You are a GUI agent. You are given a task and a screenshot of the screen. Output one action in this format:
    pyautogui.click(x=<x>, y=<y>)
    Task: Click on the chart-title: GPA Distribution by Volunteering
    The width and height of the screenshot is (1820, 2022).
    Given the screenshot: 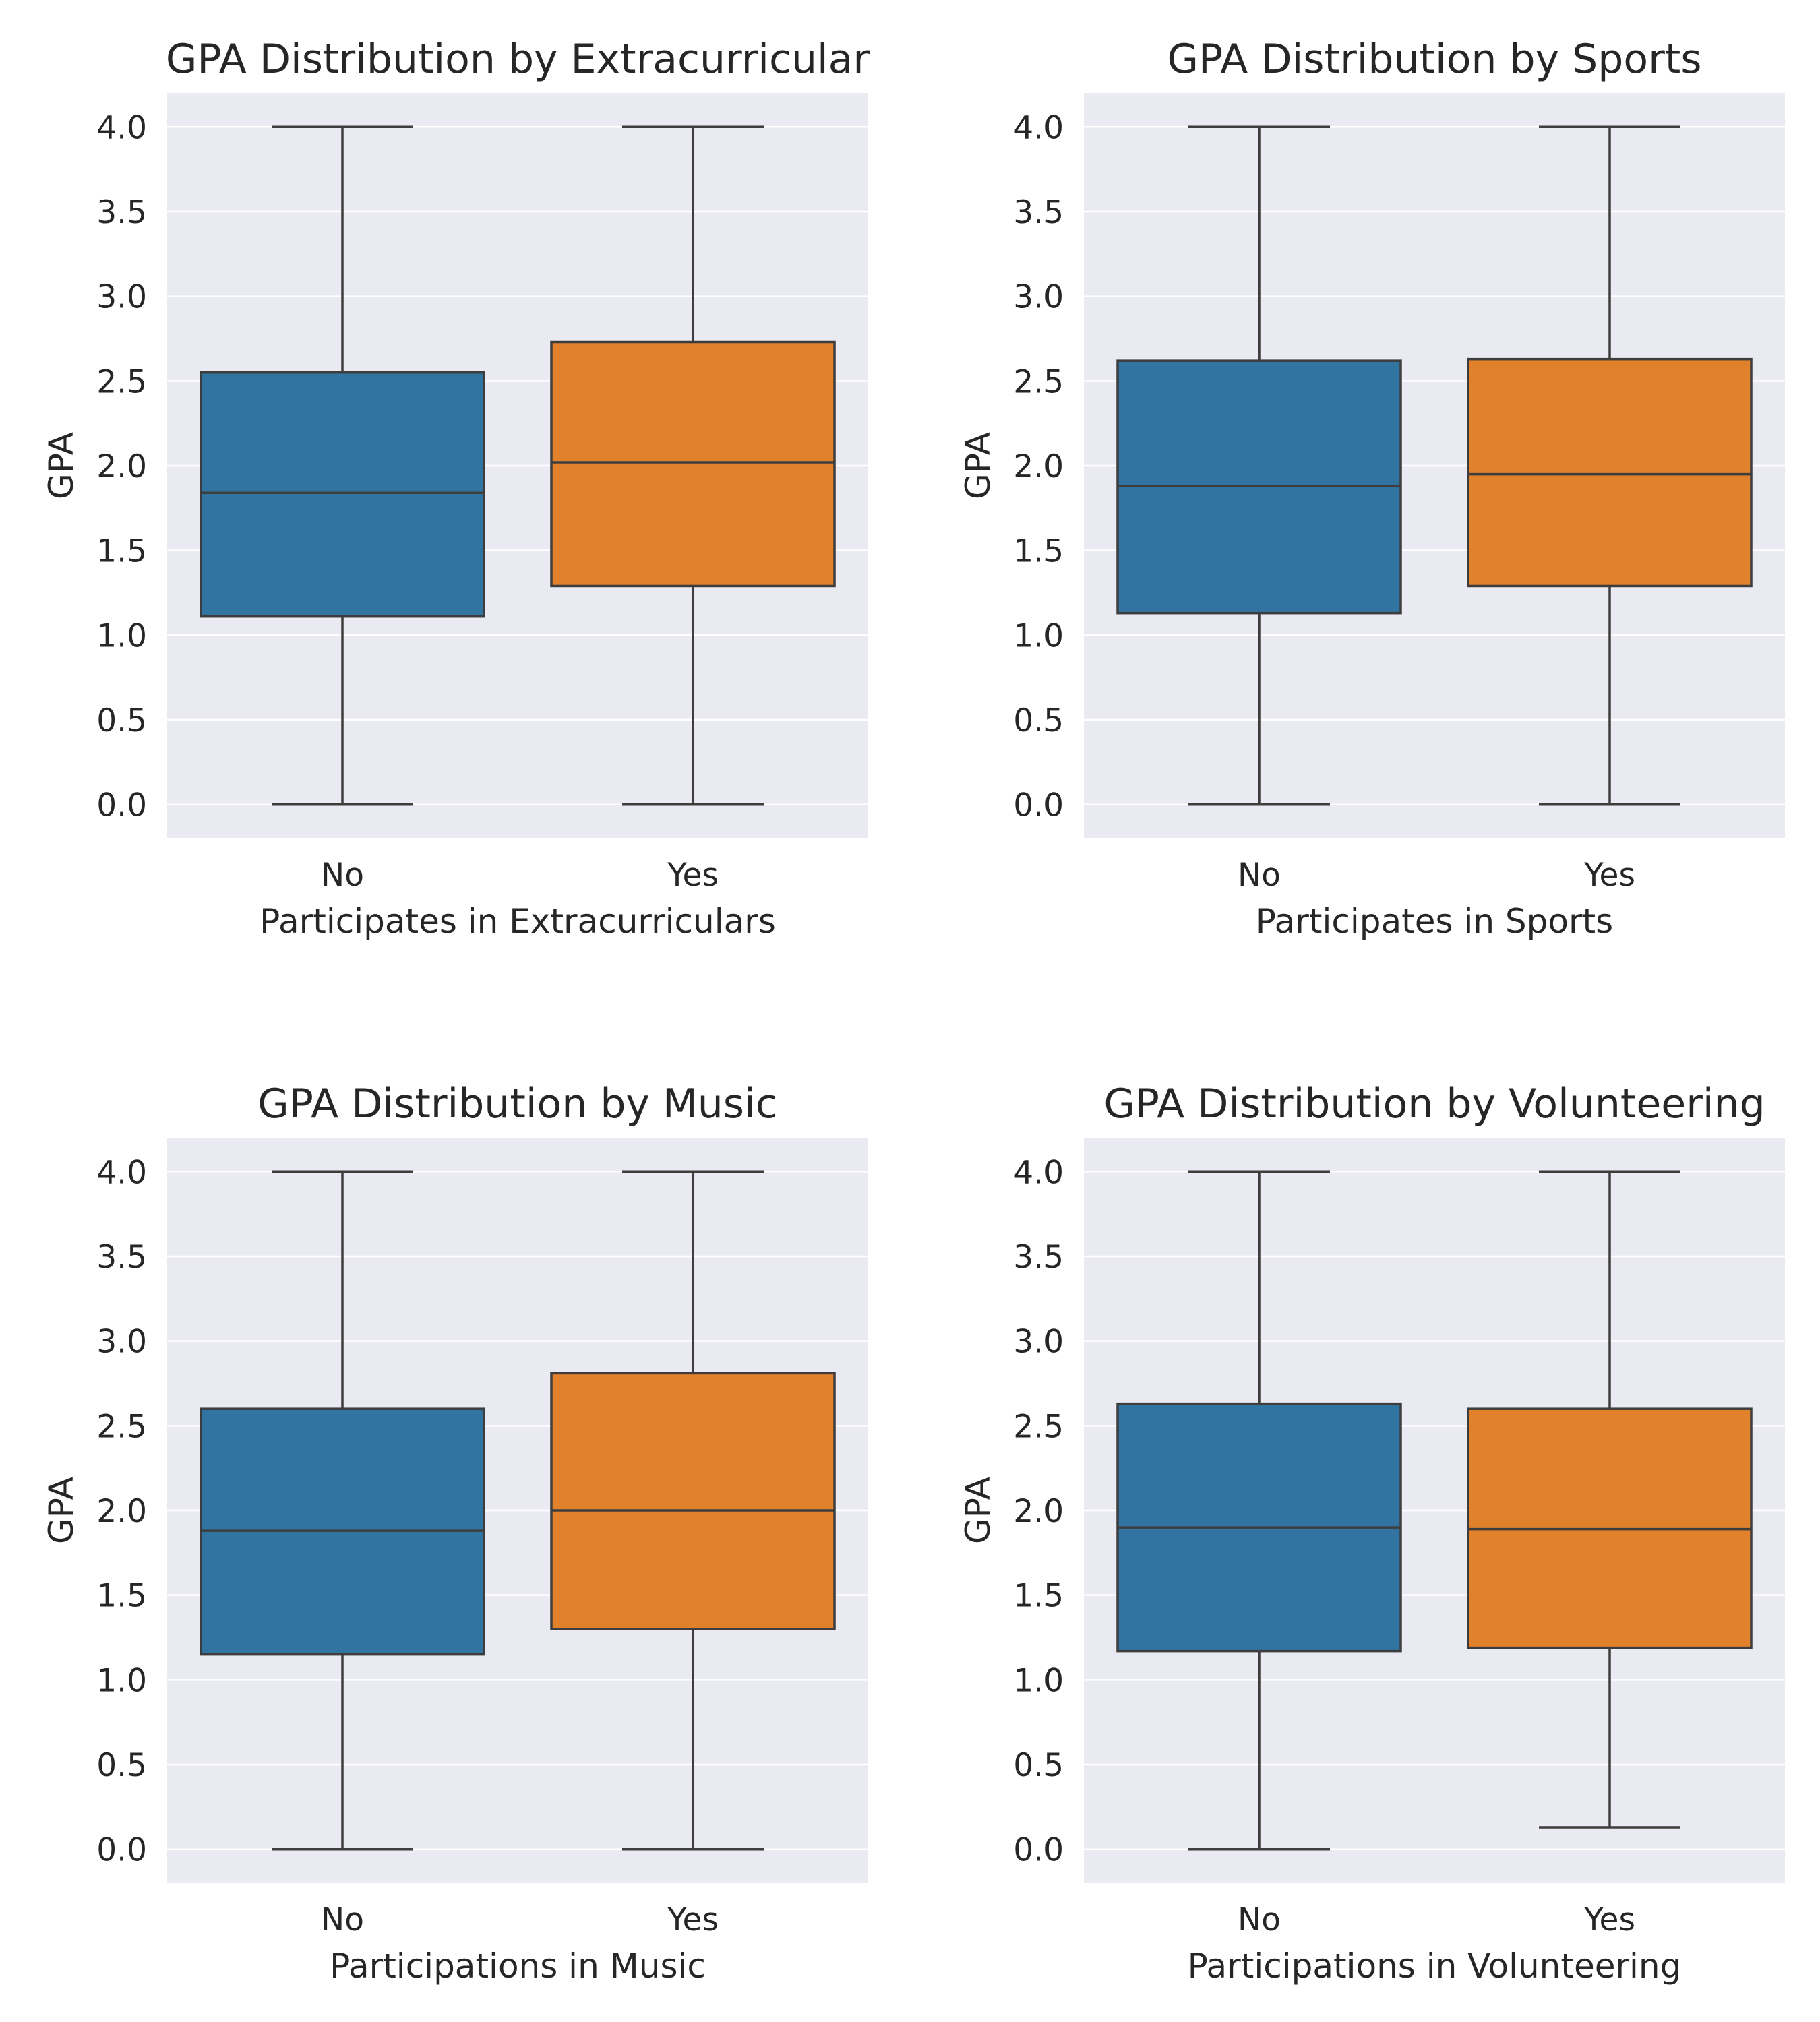 What is the action you would take?
    pyautogui.click(x=1434, y=1104)
    